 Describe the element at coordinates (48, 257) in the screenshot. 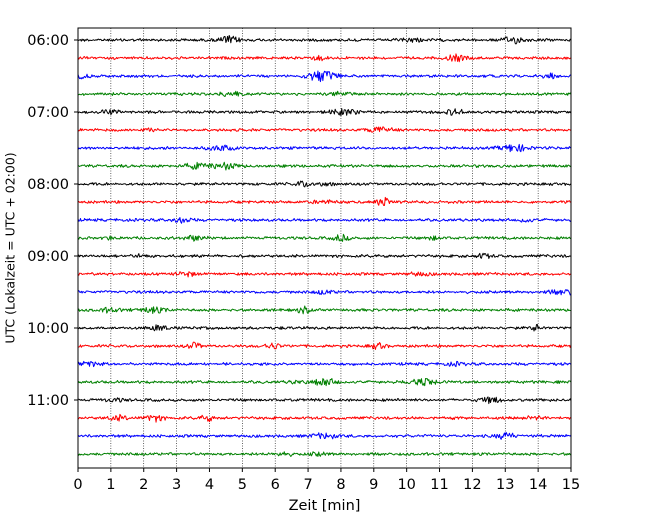

I see `y-tick-label: 09:00` at that location.